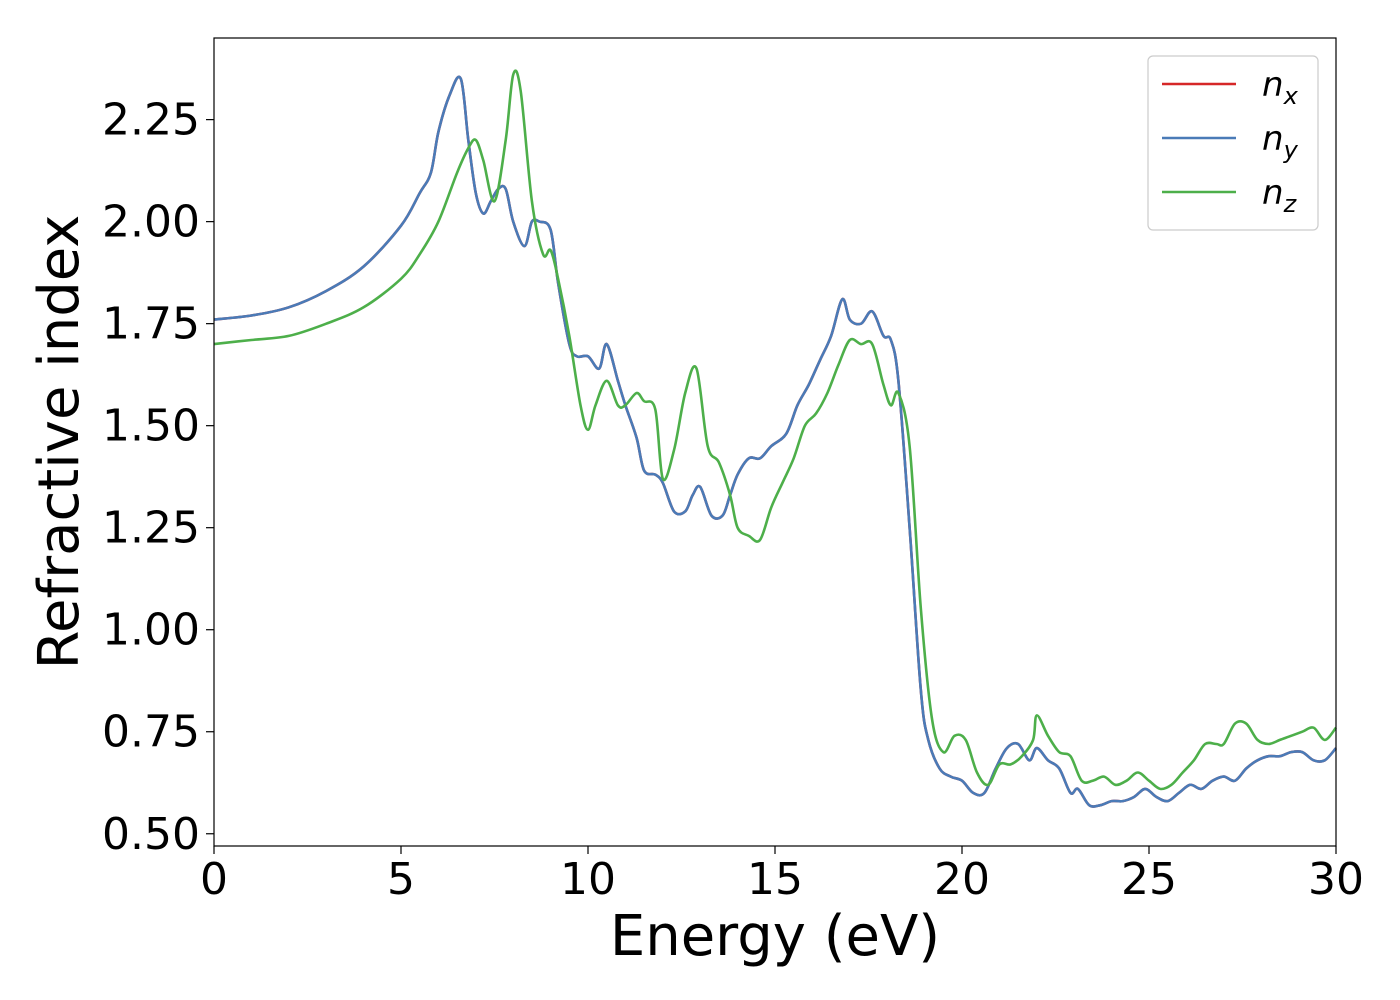 The height and width of the screenshot is (1000, 1400). Describe the element at coordinates (1280, 195) in the screenshot. I see `legend-label-nz: nz` at that location.